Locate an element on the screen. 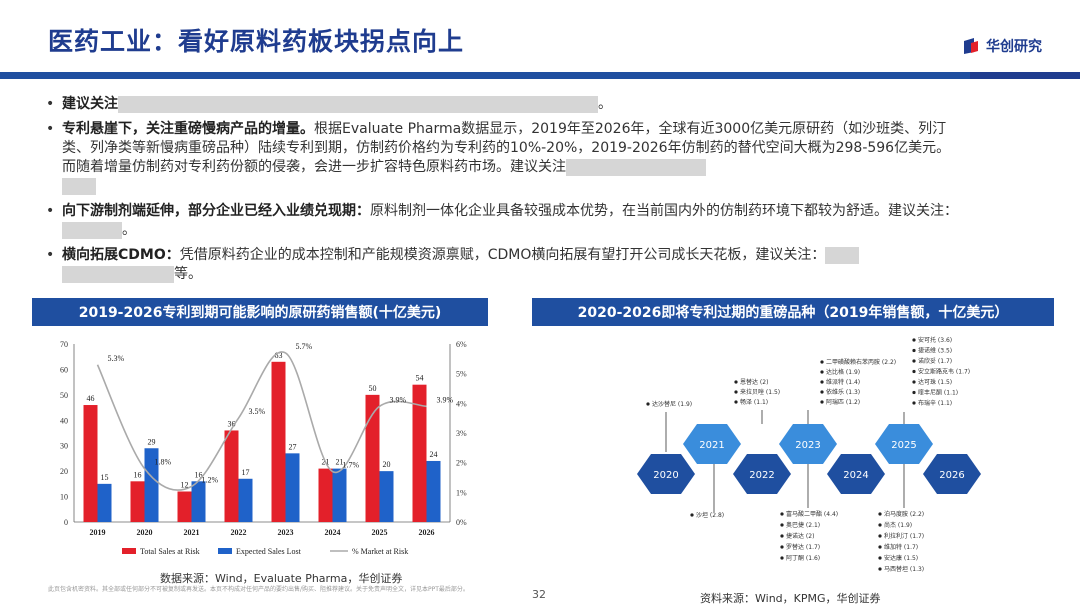 The height and width of the screenshot is (608, 1080). y-tick-label: 20 is located at coordinates (64, 471).